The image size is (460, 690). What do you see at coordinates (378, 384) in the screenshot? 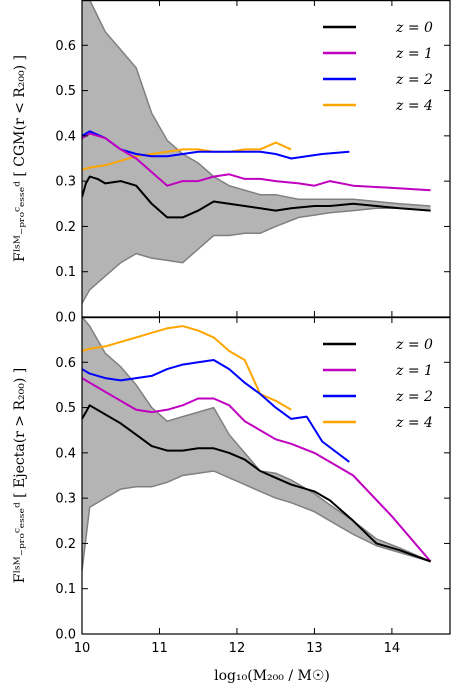
I see `bottom-legend: z = 0 z = 1 z = 2 z = 4` at bounding box center [378, 384].